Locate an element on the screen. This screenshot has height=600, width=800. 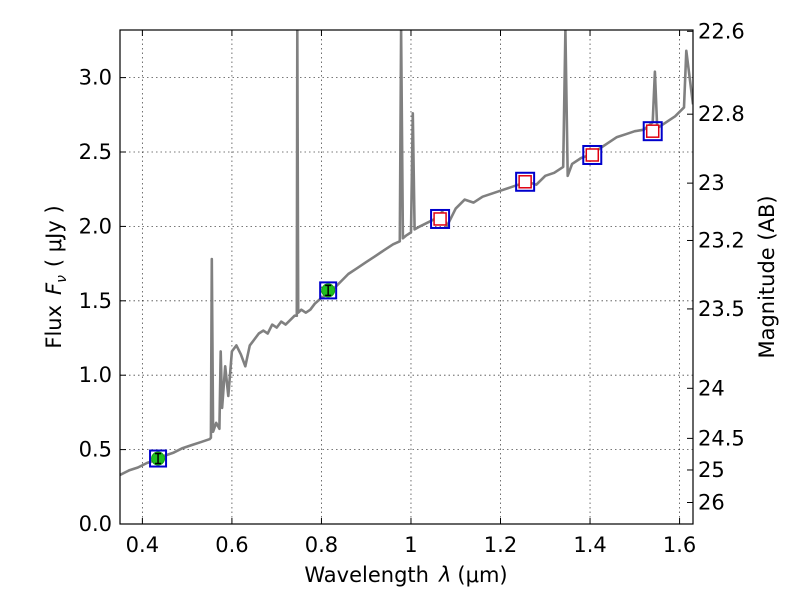
x-axis-title: Wavelength λ (μm) is located at coordinates (405, 575).